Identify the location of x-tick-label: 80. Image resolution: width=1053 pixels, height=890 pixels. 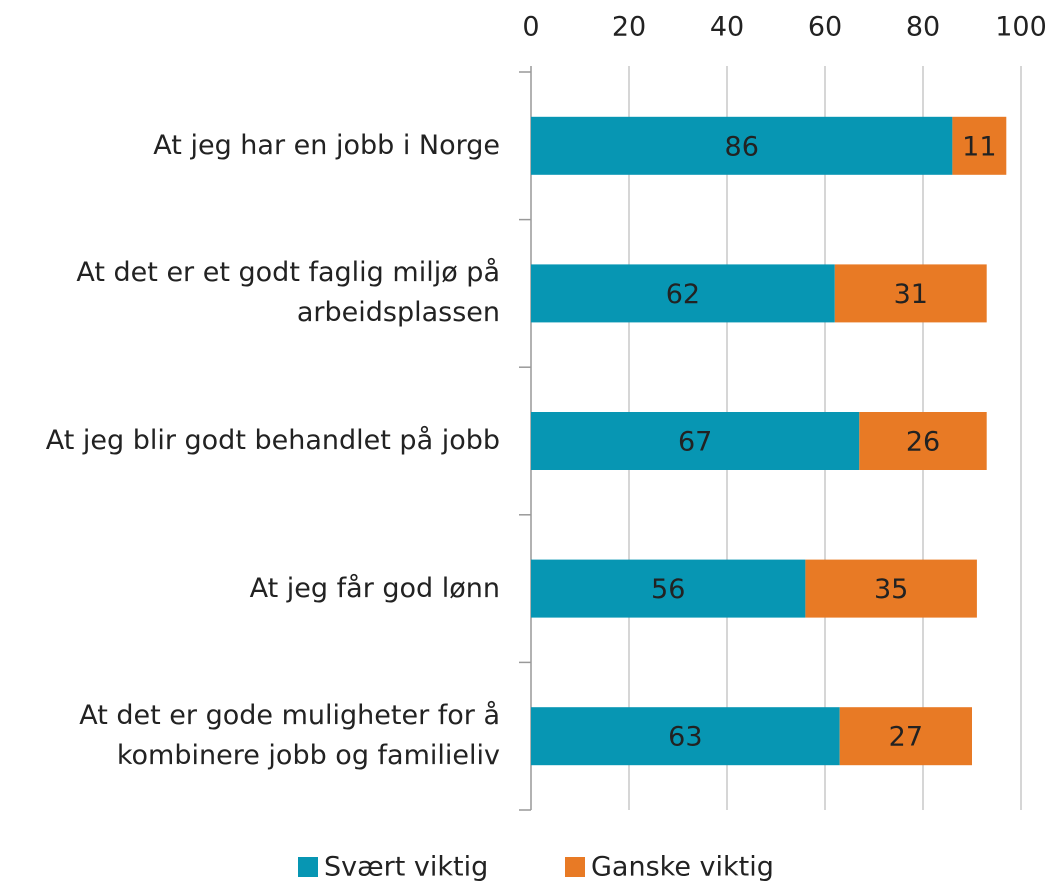
(923, 27).